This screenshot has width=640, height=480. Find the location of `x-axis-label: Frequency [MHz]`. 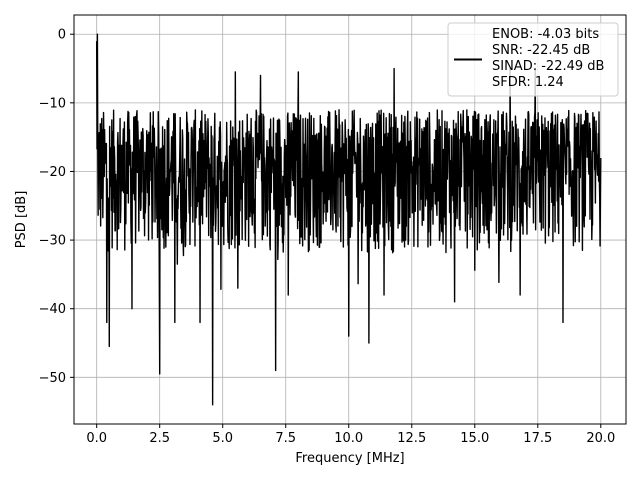

x-axis-label: Frequency [MHz] is located at coordinates (349, 458).